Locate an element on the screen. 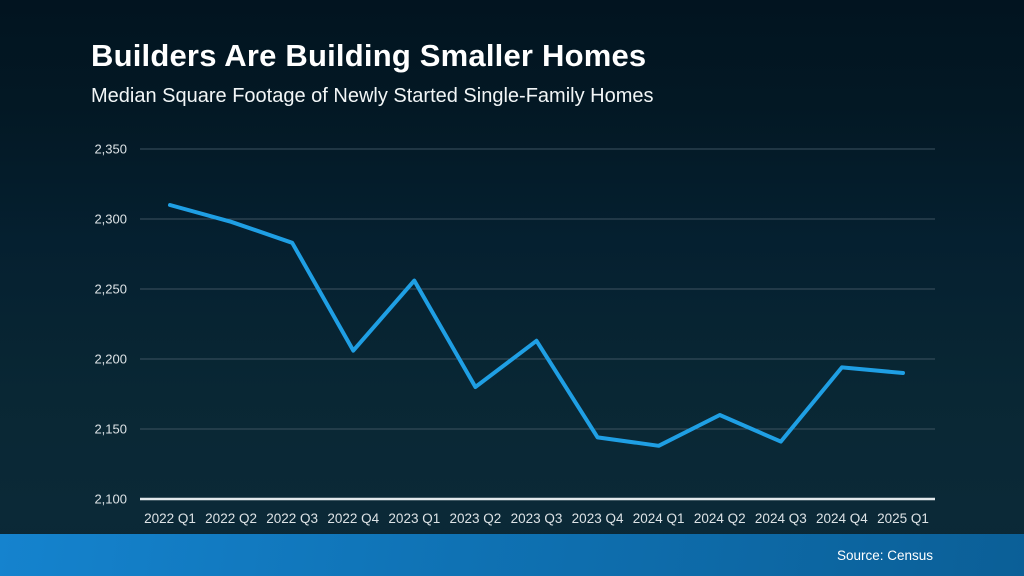 The width and height of the screenshot is (1024, 576). chart-title: Builders Are Building Smaller Homes is located at coordinates (369, 55).